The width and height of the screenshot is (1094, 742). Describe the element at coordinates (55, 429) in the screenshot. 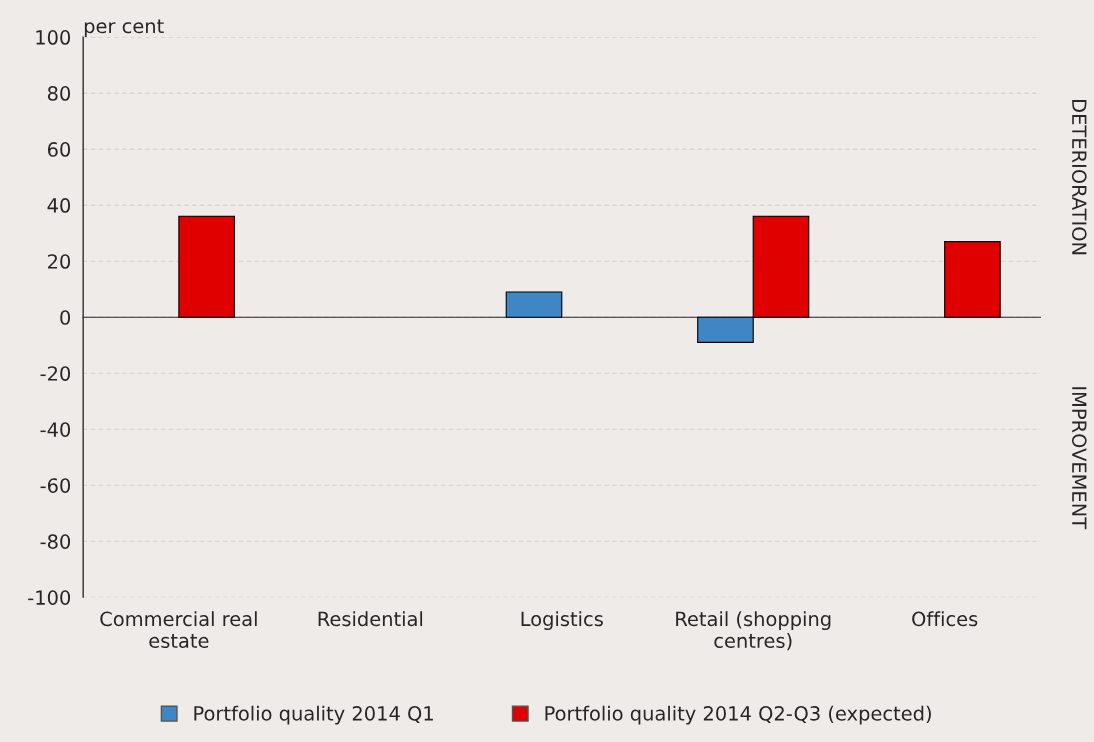

I see `y-tick-label: -40` at that location.